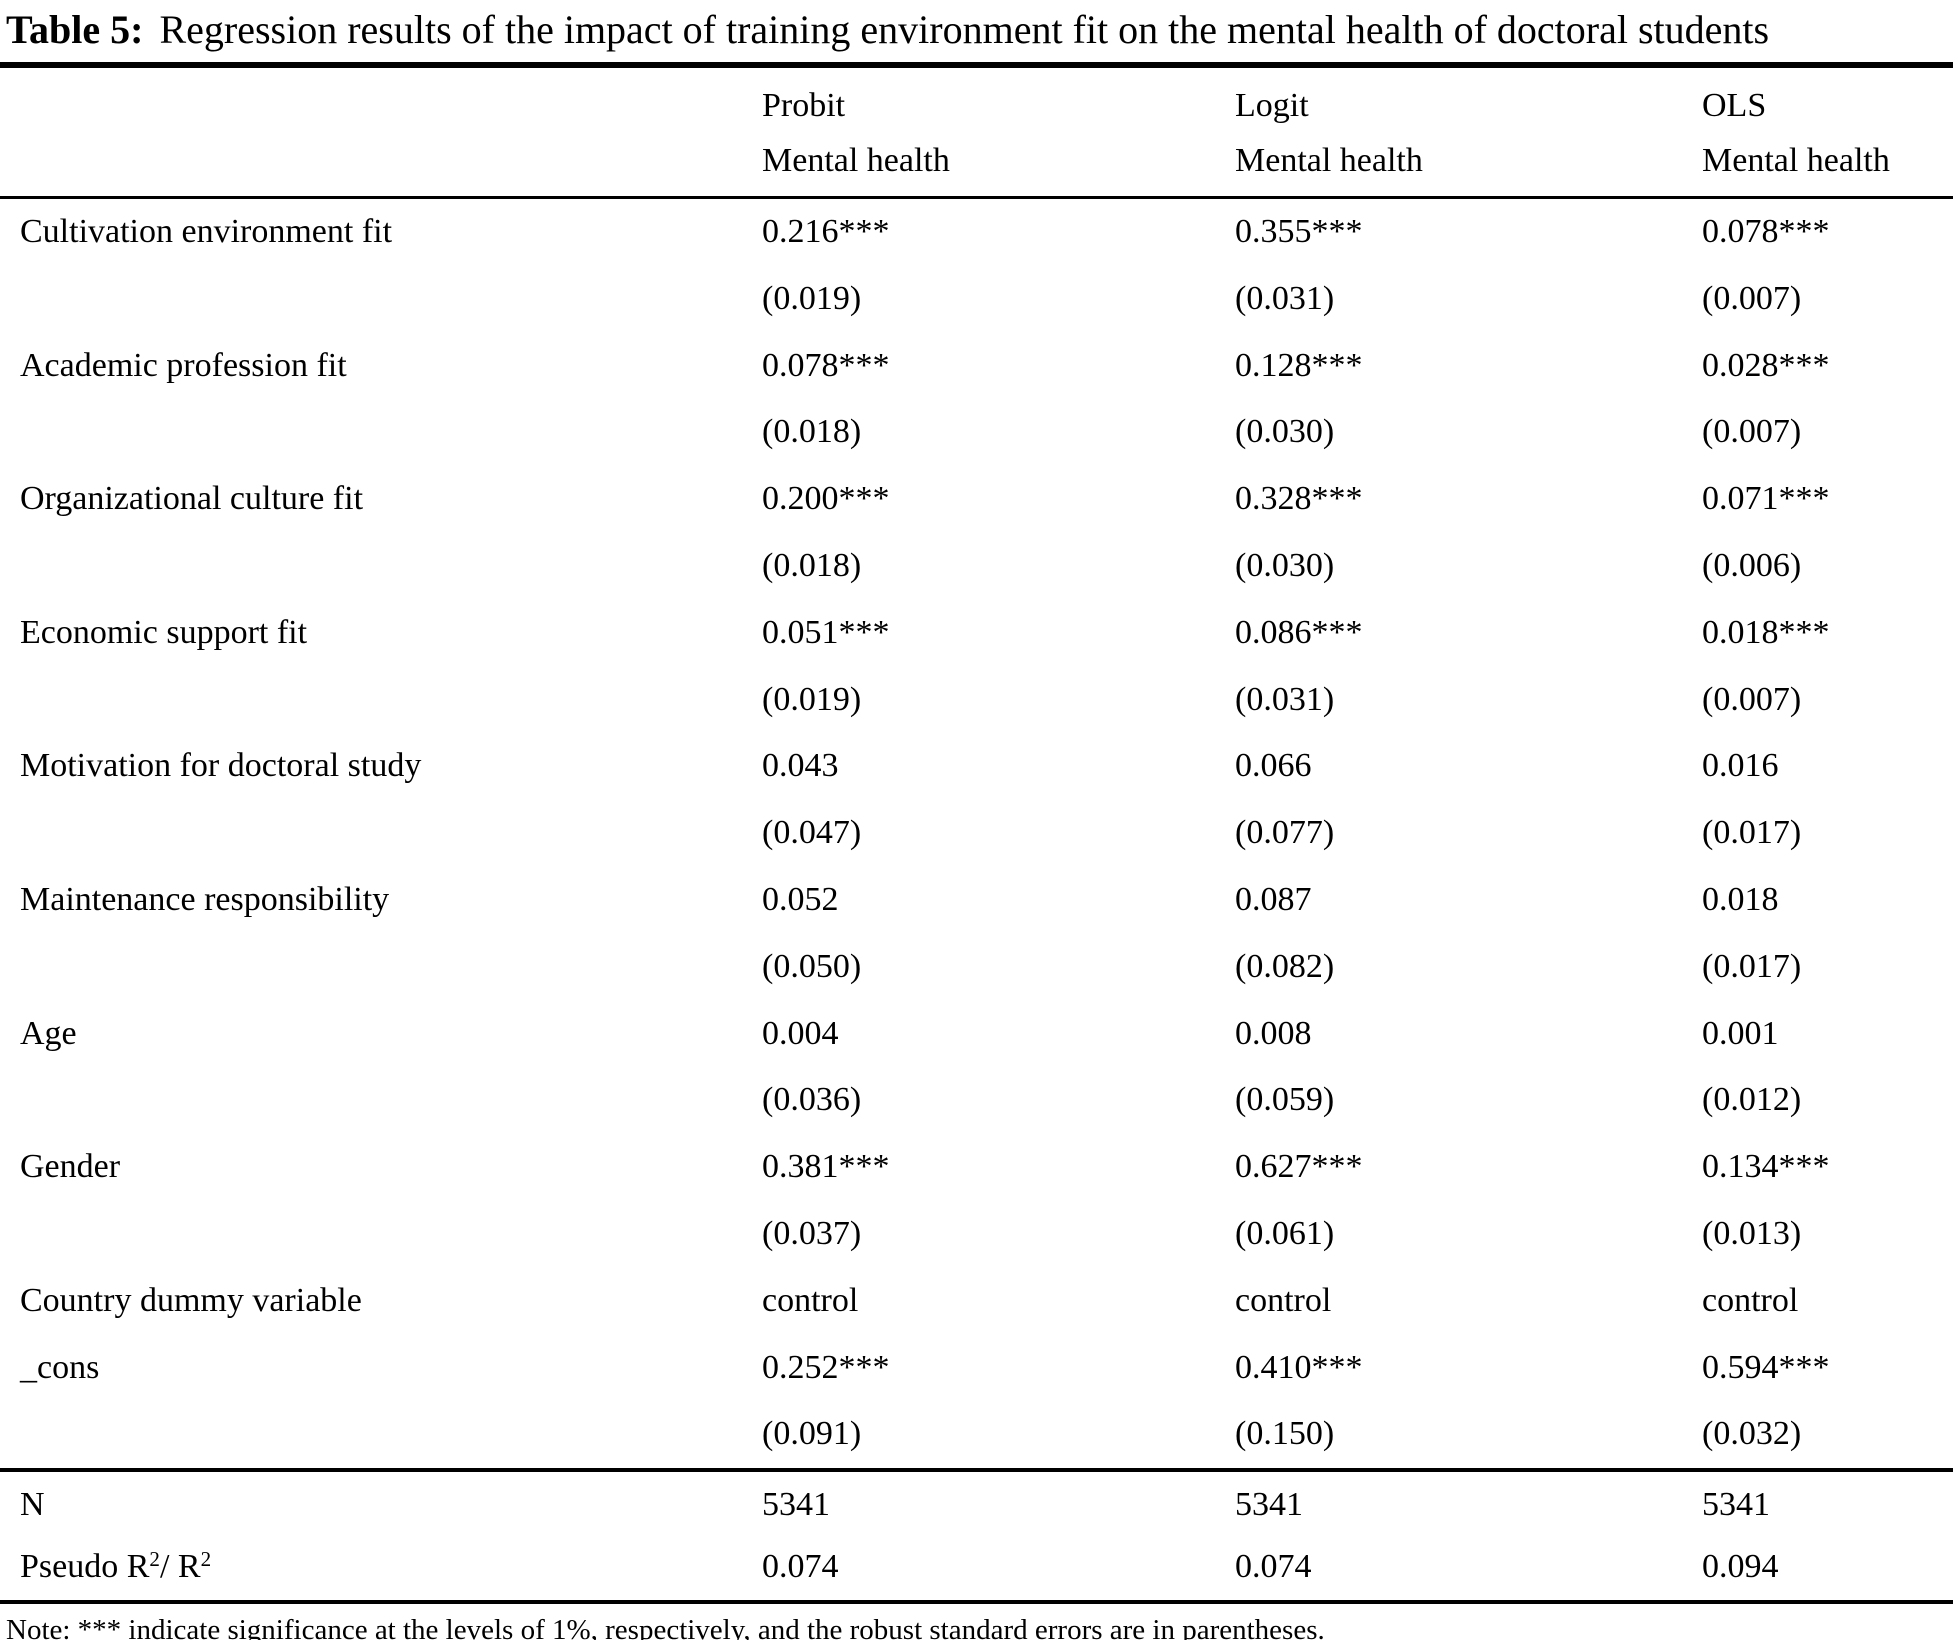 Image resolution: width=1953 pixels, height=1640 pixels. What do you see at coordinates (826, 1367) in the screenshot?
I see `probit-value: 0.252***` at bounding box center [826, 1367].